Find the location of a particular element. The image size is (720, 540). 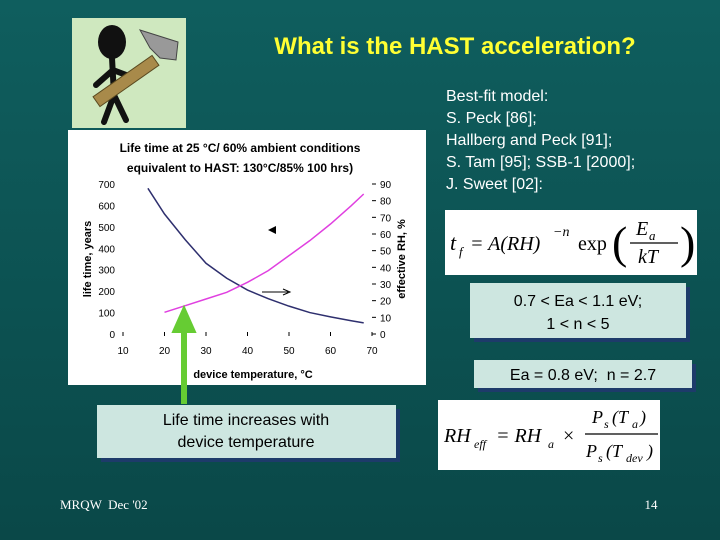

model-ref: S. Tam [95]; SSB-1 [2000]; is located at coordinates (540, 162).